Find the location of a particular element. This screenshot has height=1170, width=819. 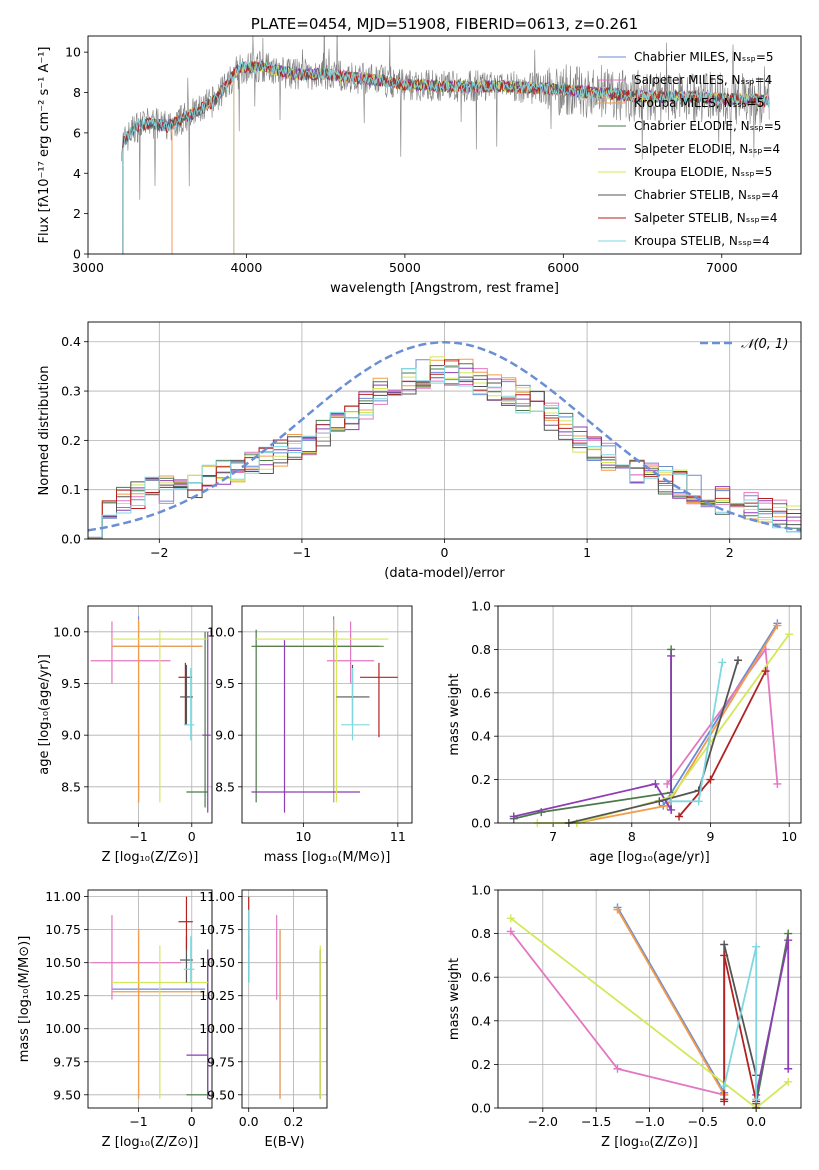

errorbar-salpeter_stelib is located at coordinates (185, 693).